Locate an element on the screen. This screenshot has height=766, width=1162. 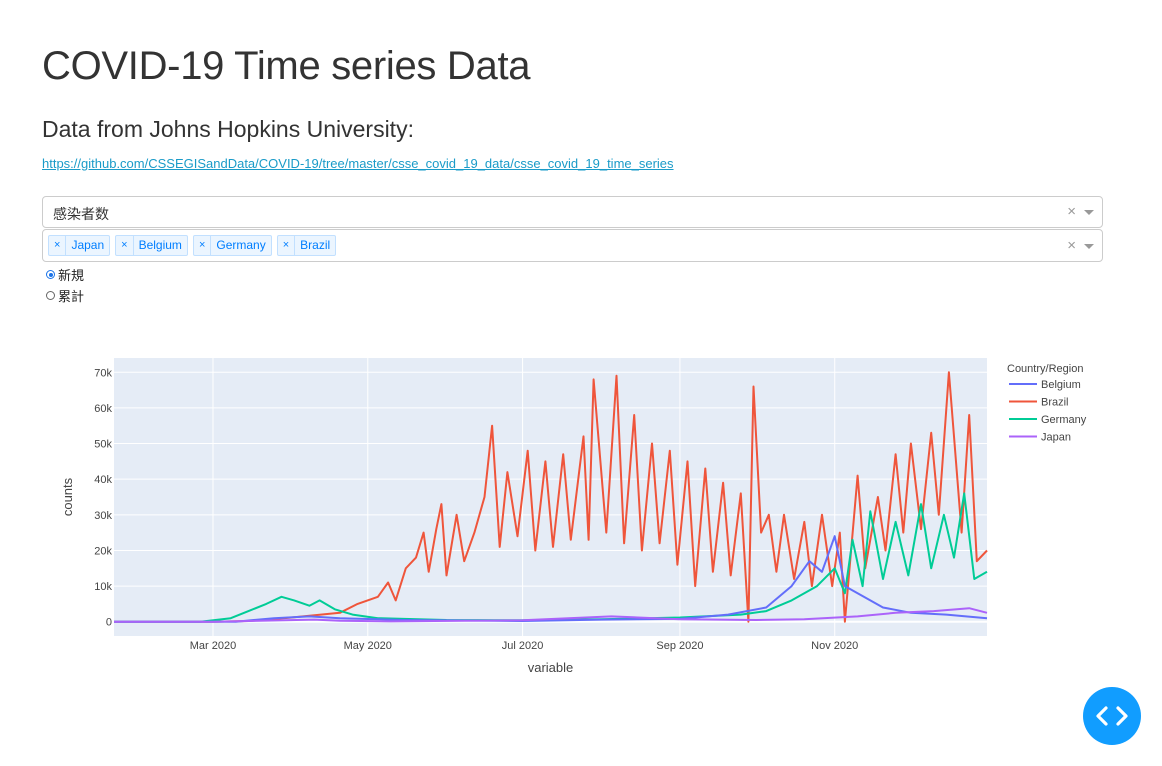
x-tick-label: Jul 2020 is located at coordinates (523, 646).